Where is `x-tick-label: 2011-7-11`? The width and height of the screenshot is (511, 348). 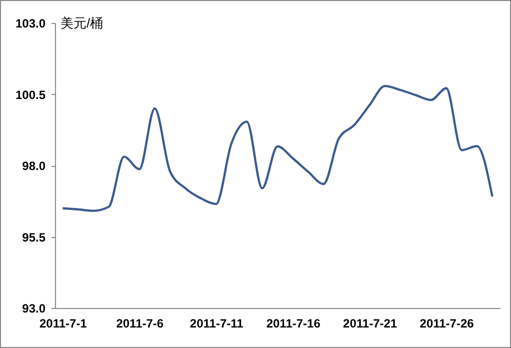 x-tick-label: 2011-7-11 is located at coordinates (217, 323).